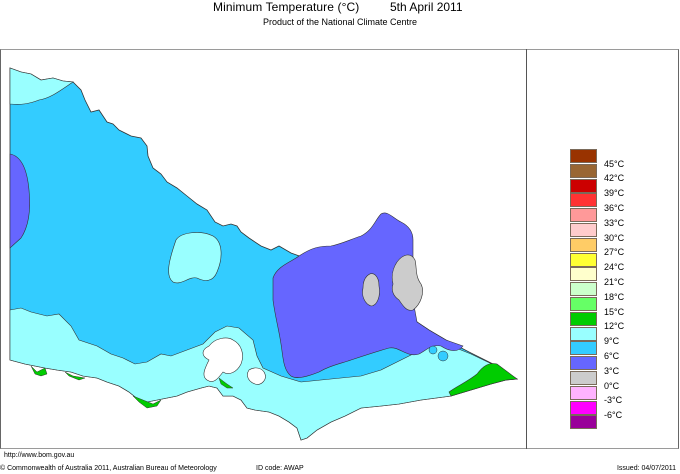  What do you see at coordinates (41, 86) in the screenshot?
I see `nw-9c-zone` at bounding box center [41, 86].